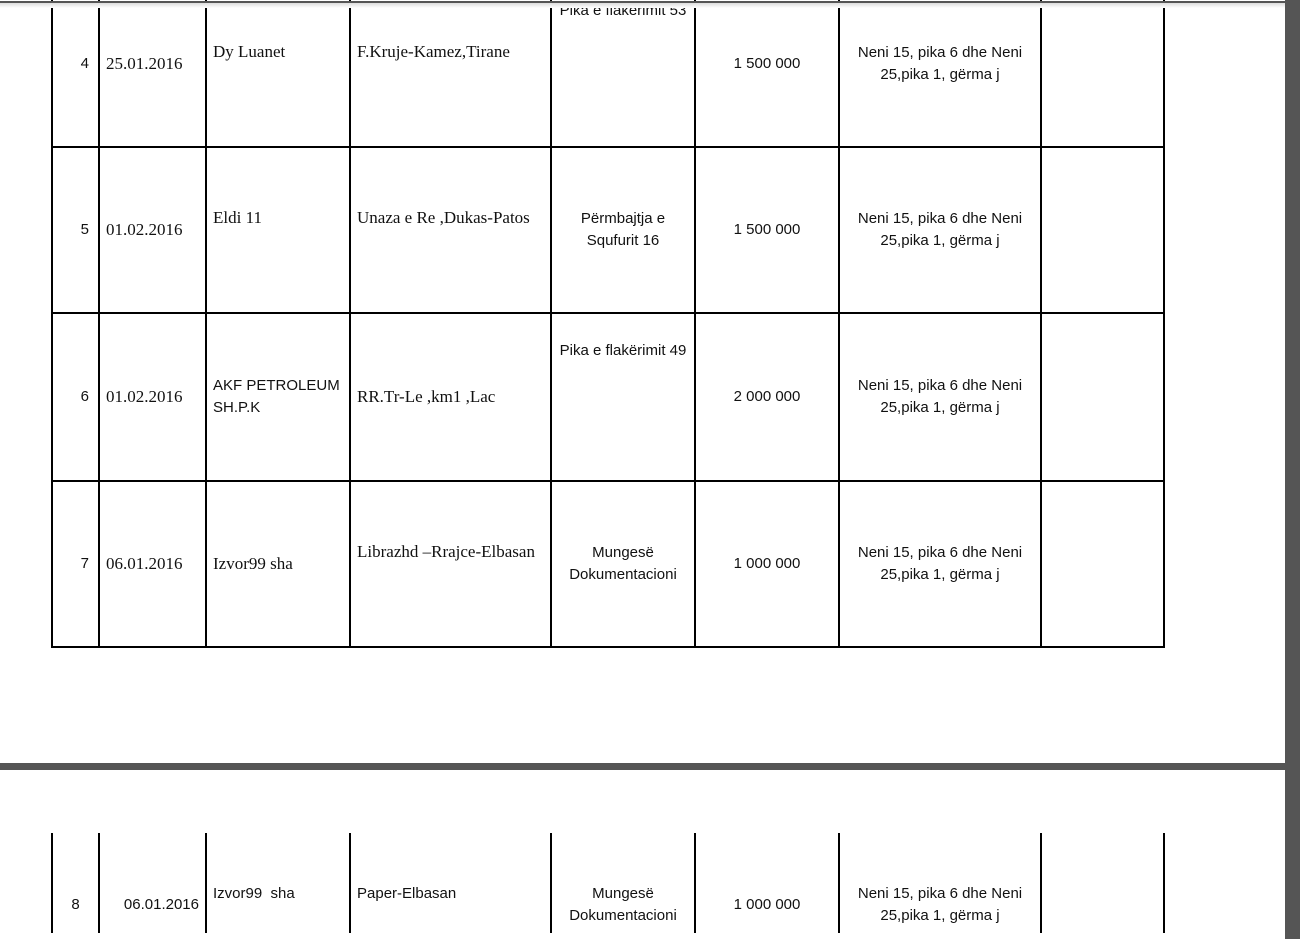 This screenshot has height=939, width=1300. What do you see at coordinates (75, 74) in the screenshot?
I see `row-number: 4` at bounding box center [75, 74].